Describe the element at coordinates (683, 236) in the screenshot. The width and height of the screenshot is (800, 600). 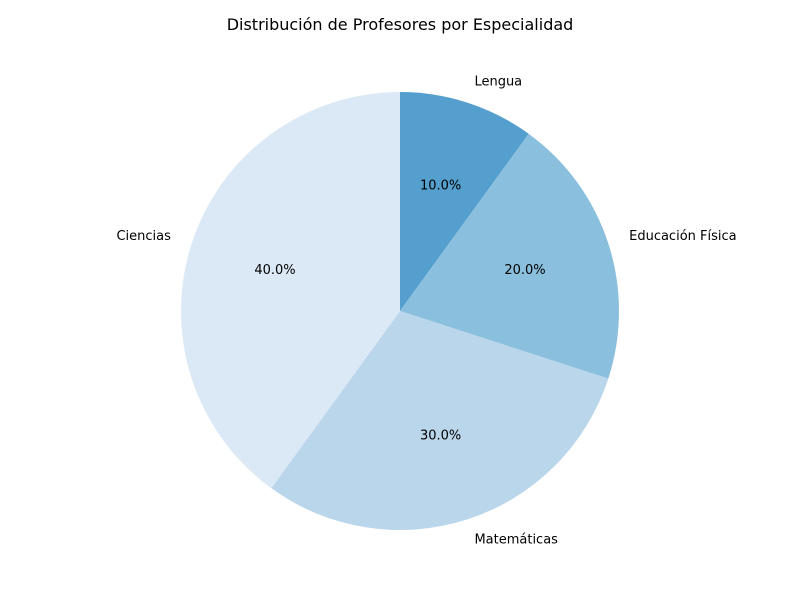
I see `slice-label-educacion-fisica: Educación Física` at that location.